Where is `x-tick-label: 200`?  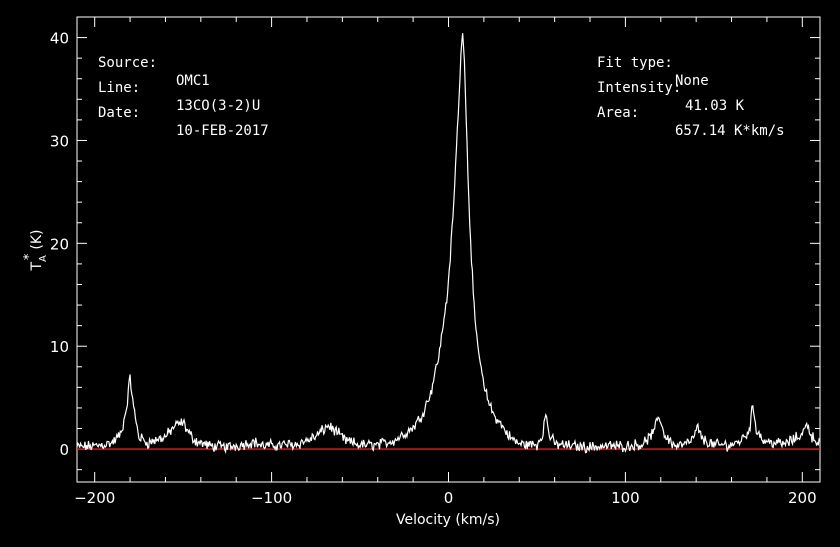
x-tick-label: 200 is located at coordinates (802, 498).